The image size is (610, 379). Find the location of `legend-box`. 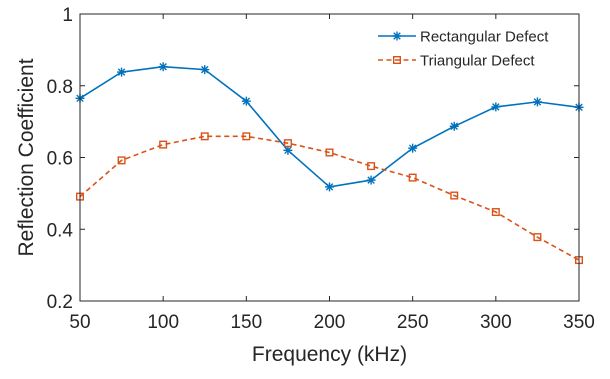

legend-box is located at coordinates (474, 48).